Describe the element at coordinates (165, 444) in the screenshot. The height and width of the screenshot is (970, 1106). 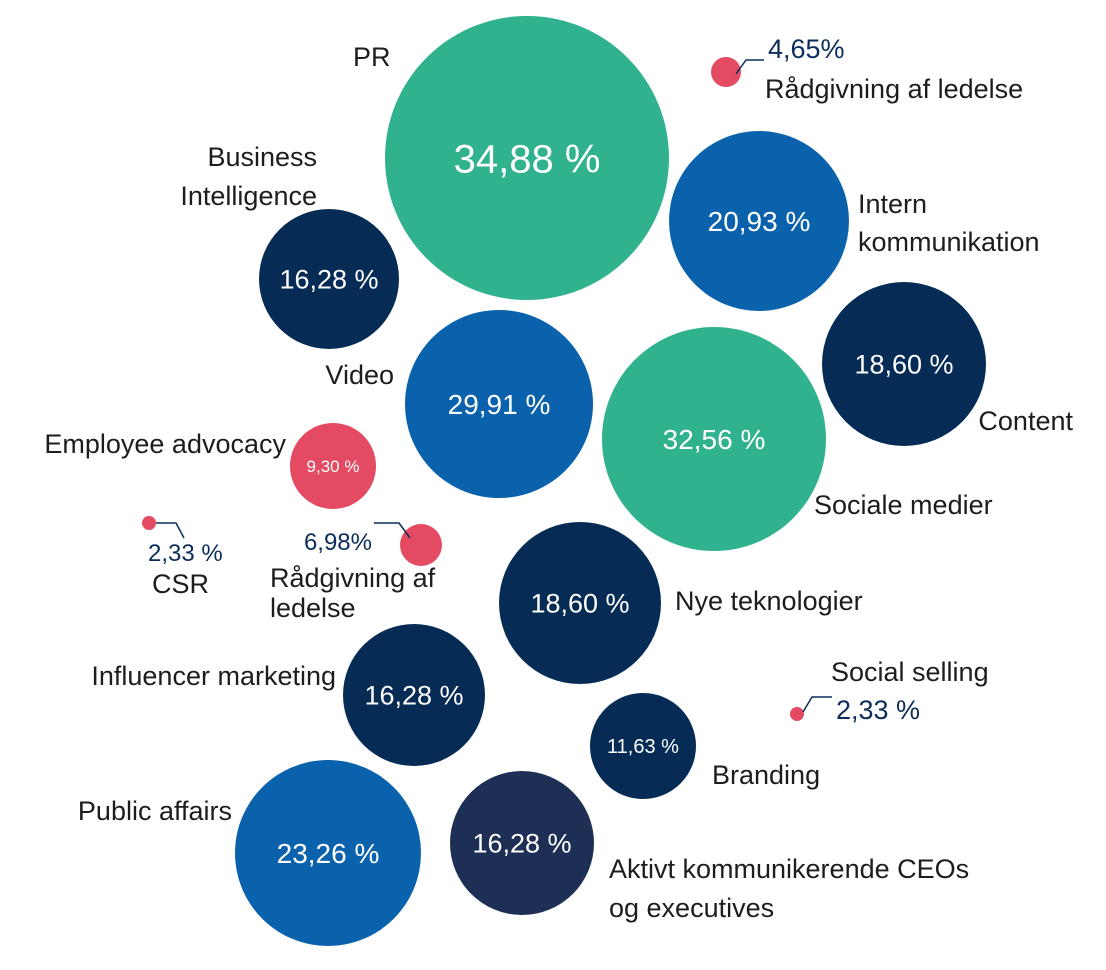
I see `category-label-employee-advocacy-7: Employee advocacy` at that location.